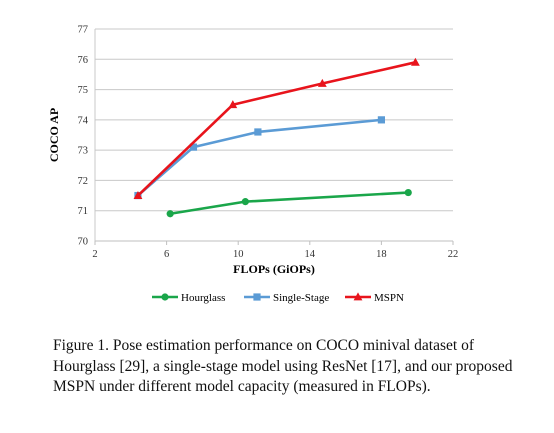 The image size is (554, 433). What do you see at coordinates (83, 181) in the screenshot?
I see `y-tick-label: 72` at bounding box center [83, 181].